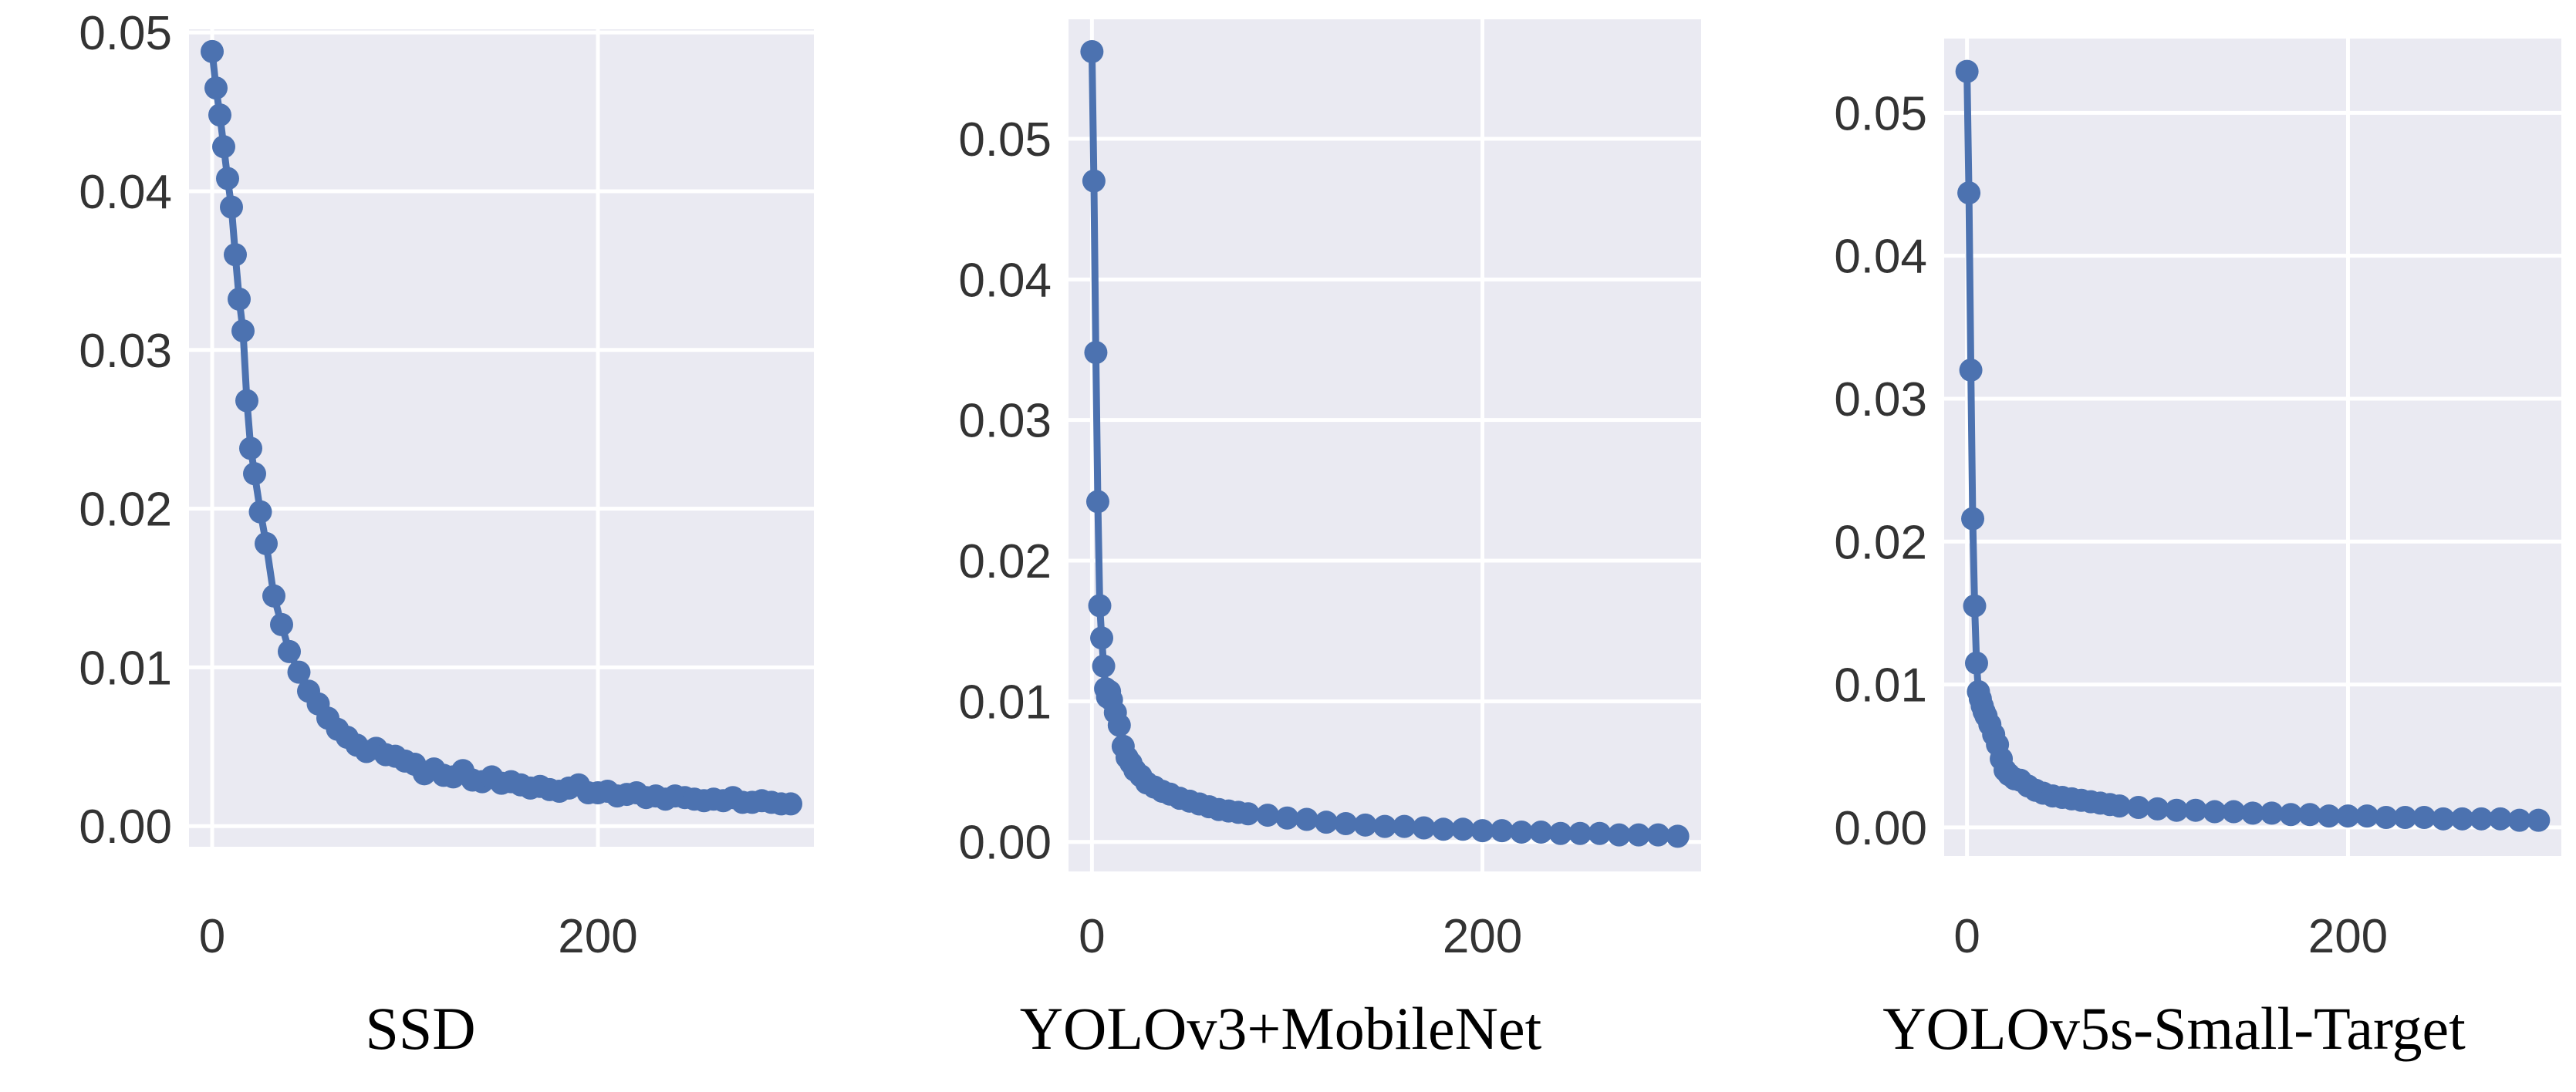 Image resolution: width=2576 pixels, height=1092 pixels. I want to click on chart-caption: YOLOv5s-Small-Target, so click(2174, 1028).